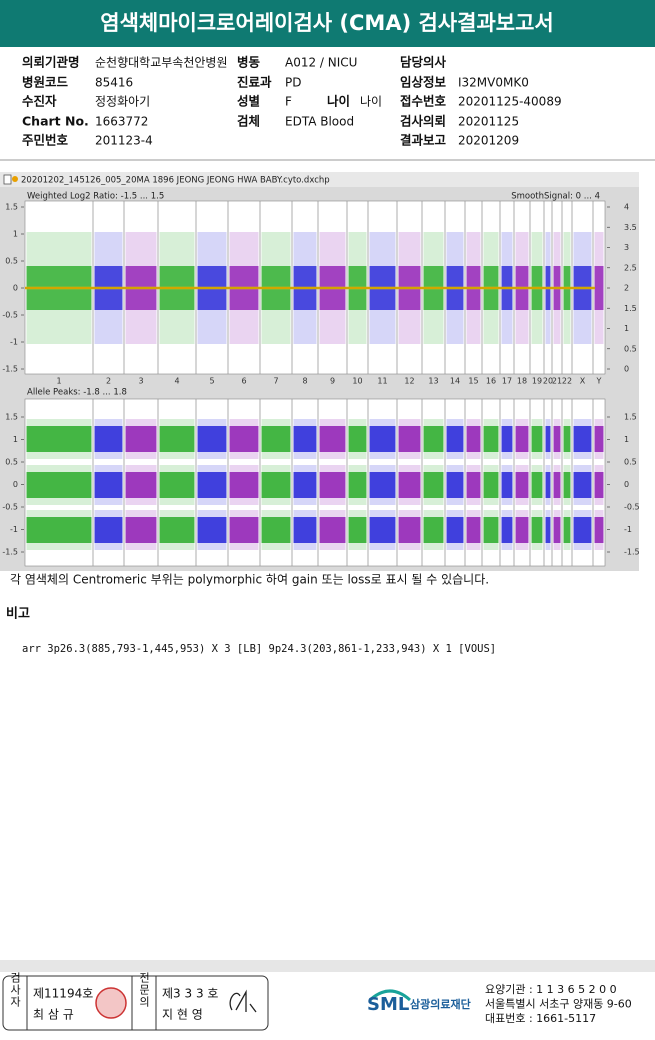 The width and height of the screenshot is (655, 1040). I want to click on chromosome-label: 15, so click(473, 381).